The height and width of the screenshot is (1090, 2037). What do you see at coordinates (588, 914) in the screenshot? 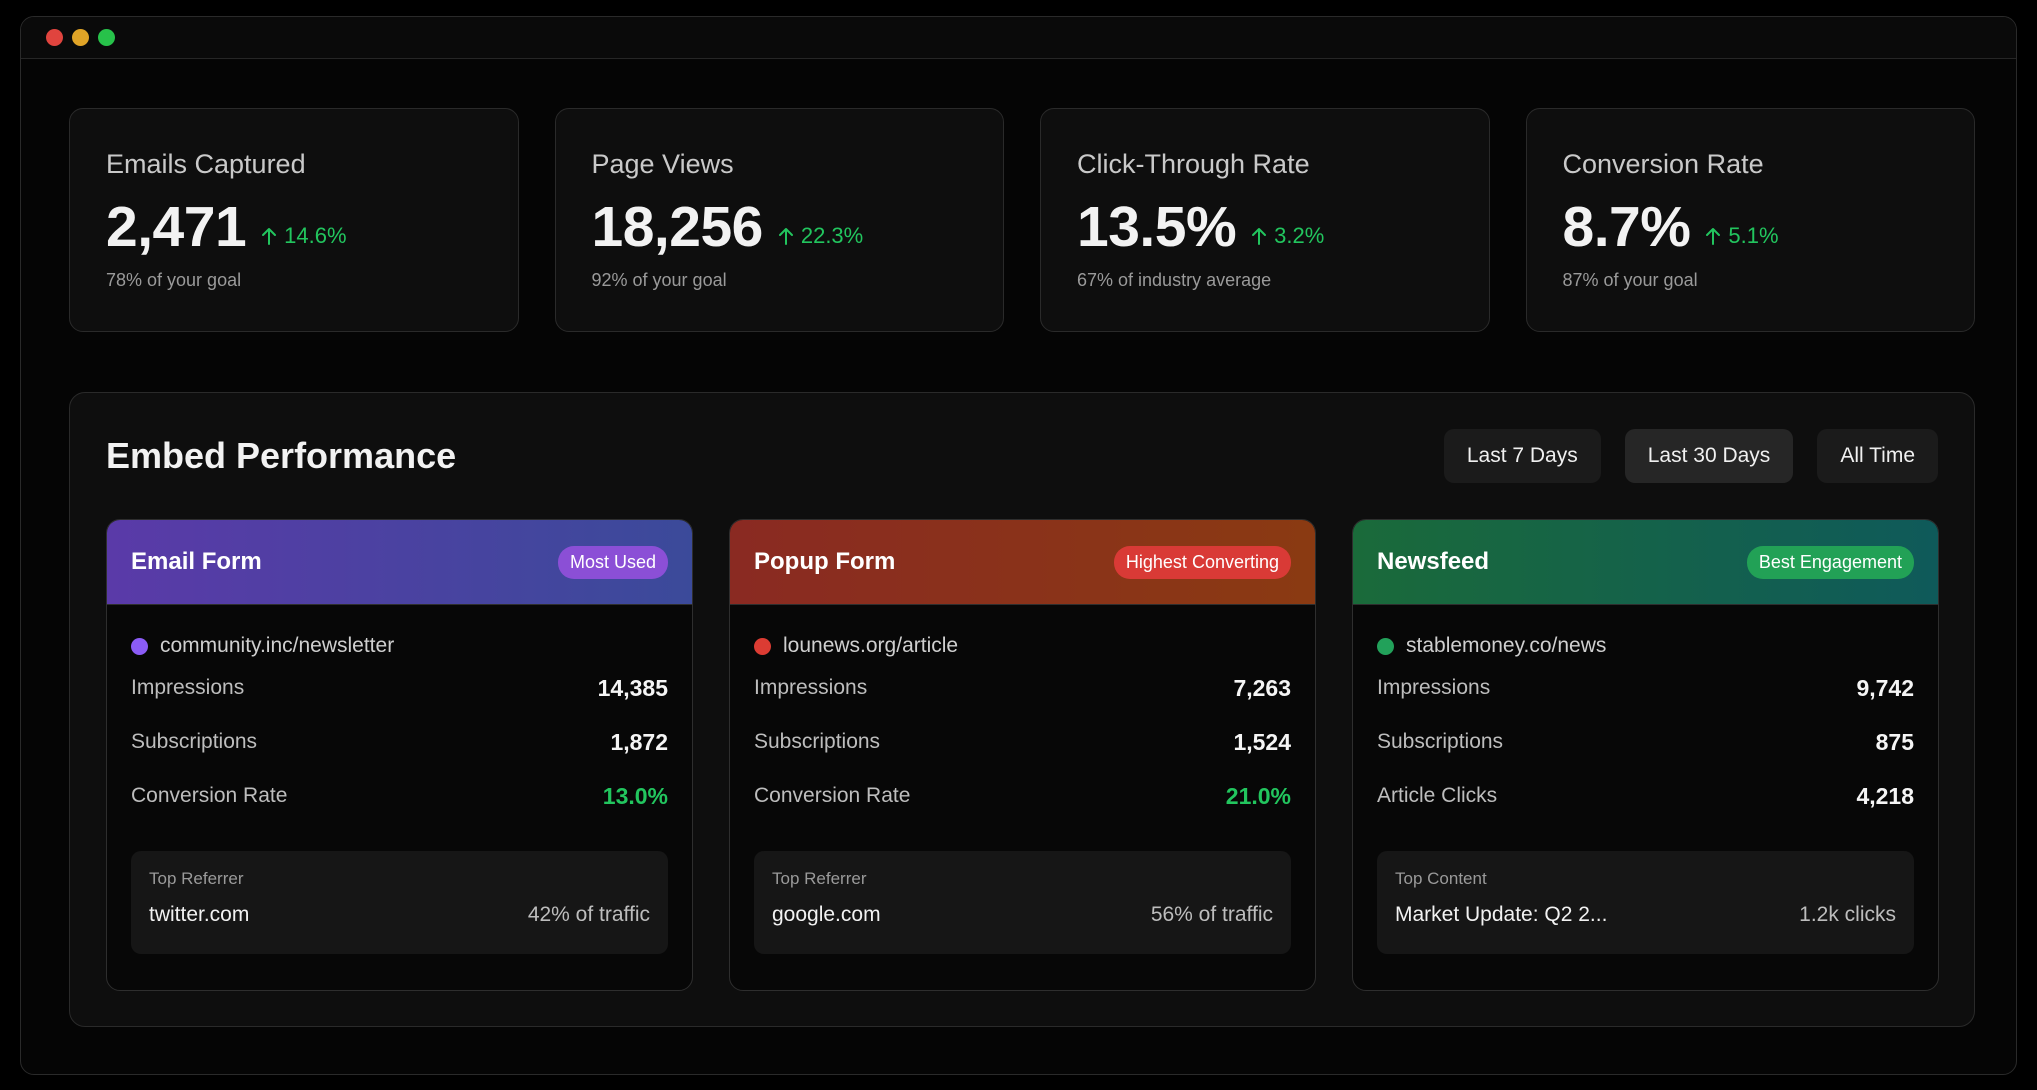
I see `referrer-value: 42% of traffic` at bounding box center [588, 914].